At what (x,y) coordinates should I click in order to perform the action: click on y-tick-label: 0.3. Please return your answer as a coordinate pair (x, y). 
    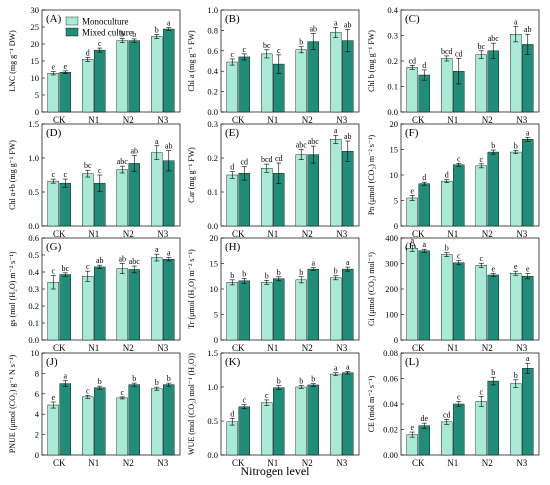
    Looking at the image, I should click on (212, 124).